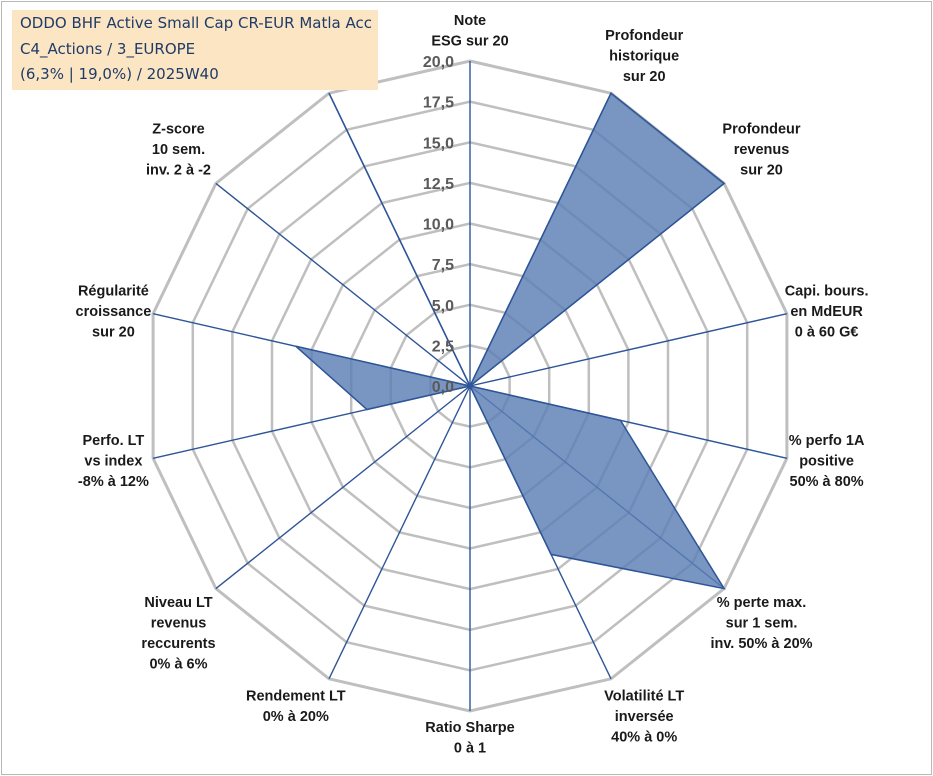 This screenshot has height=776, width=933. Describe the element at coordinates (470, 21) in the screenshot. I see `axis-label-line: Note` at that location.